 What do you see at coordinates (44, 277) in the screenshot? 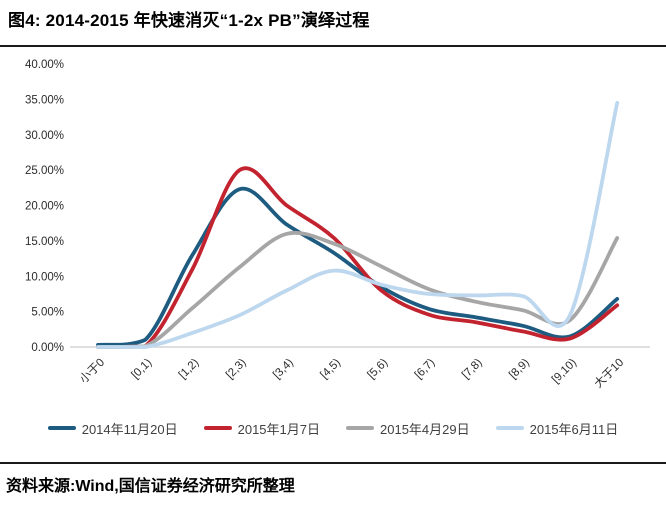
I see `y-tick-label: 10.00%` at bounding box center [44, 277].